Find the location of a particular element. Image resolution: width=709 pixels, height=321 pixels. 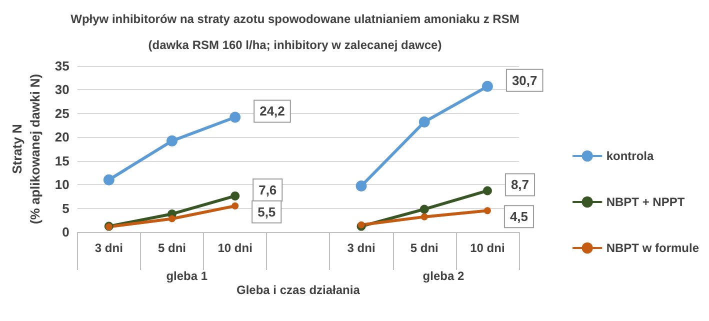

data-label: 30,7 is located at coordinates (525, 80).